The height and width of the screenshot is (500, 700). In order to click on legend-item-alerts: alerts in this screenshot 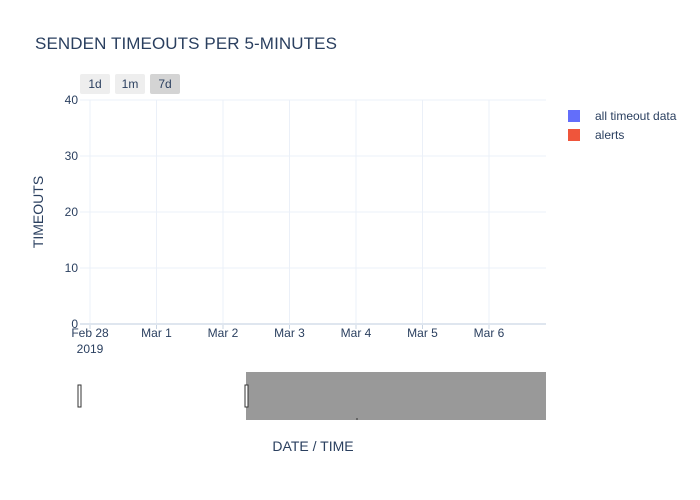, I will do `click(622, 134)`.